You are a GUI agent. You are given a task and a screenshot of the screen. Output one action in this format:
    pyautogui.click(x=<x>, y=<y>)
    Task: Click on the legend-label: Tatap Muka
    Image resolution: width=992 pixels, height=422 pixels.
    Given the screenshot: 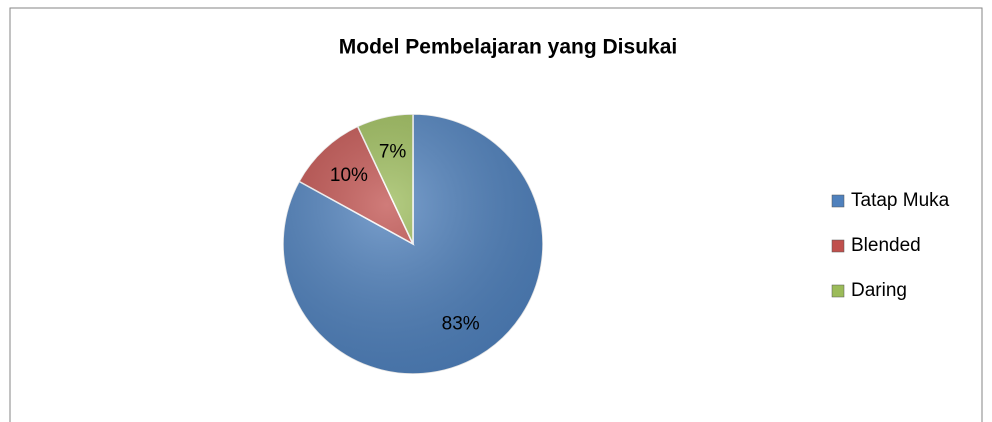 What is the action you would take?
    pyautogui.click(x=900, y=200)
    